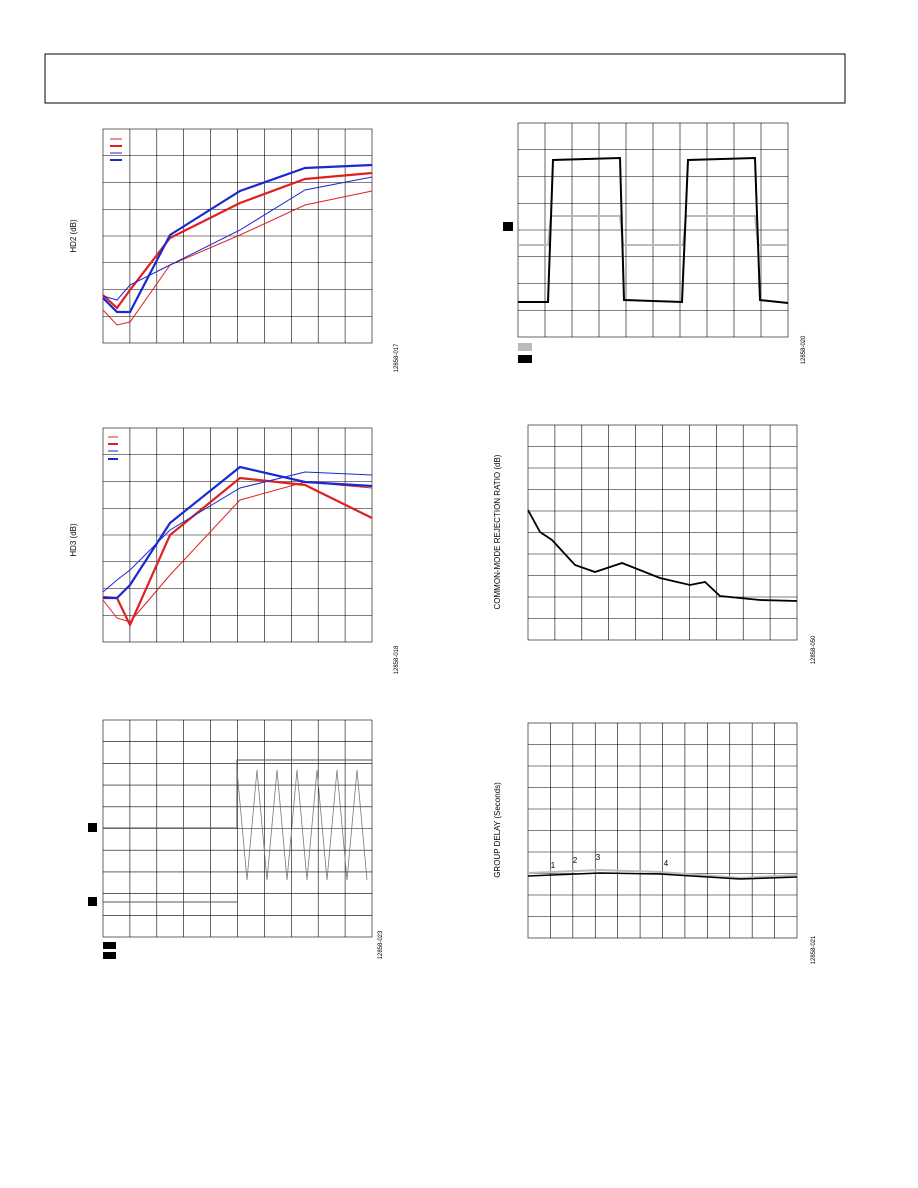  I want to click on y-axis-label: GROUP DELAY (Seconds), so click(497, 830).